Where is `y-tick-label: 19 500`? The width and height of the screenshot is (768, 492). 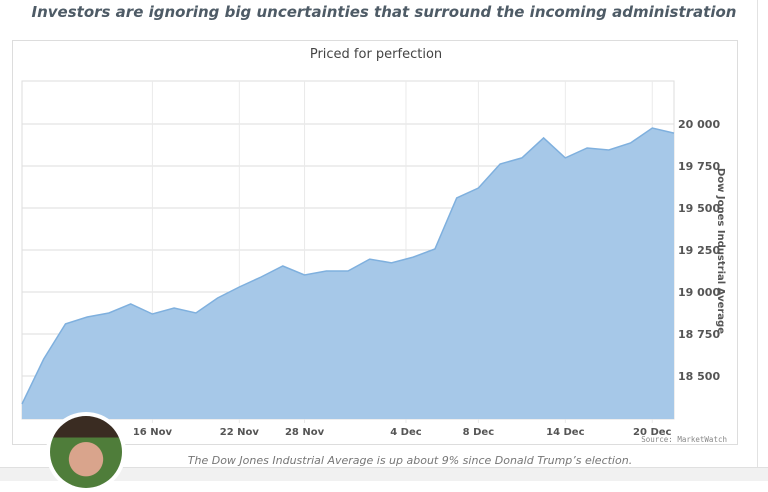
y-tick-label: 19 500 is located at coordinates (699, 208).